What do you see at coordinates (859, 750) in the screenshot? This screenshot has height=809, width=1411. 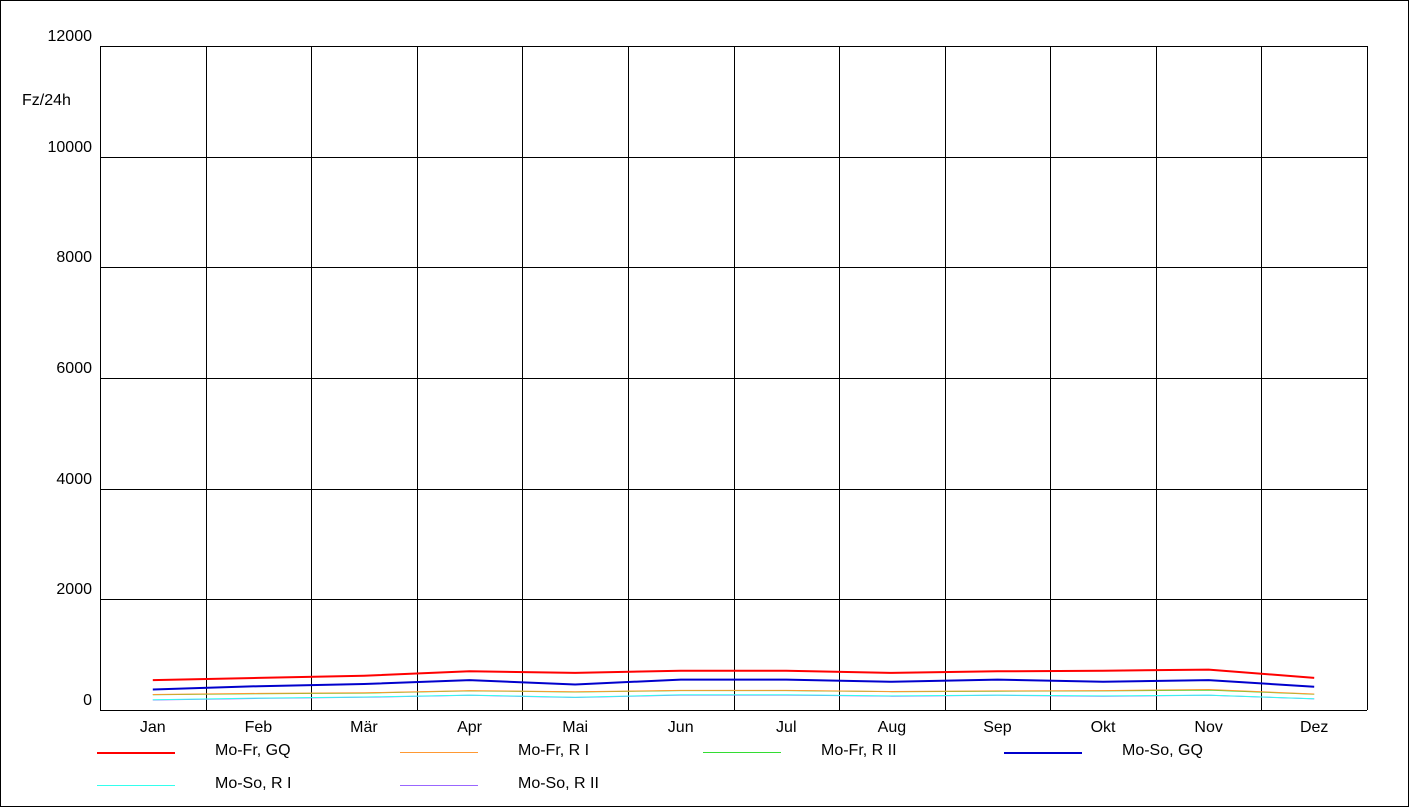 I see `legend-label: Mo-Fr, R II` at bounding box center [859, 750].